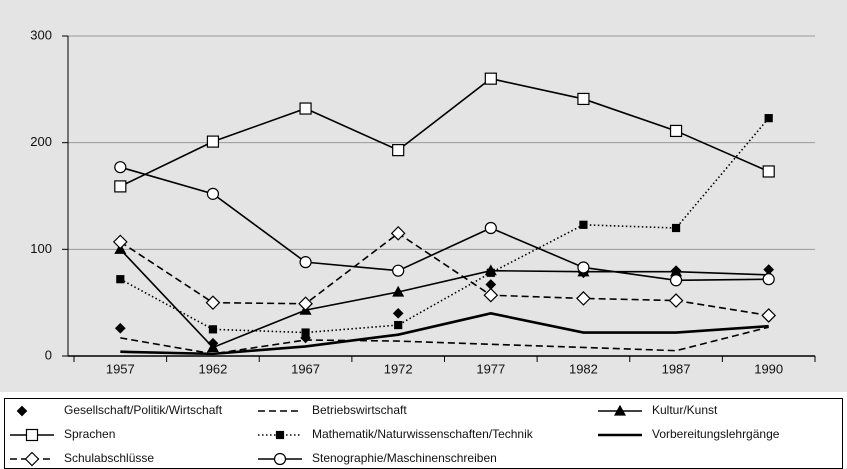  I want to click on x-tick-label: 1957, so click(120, 368).